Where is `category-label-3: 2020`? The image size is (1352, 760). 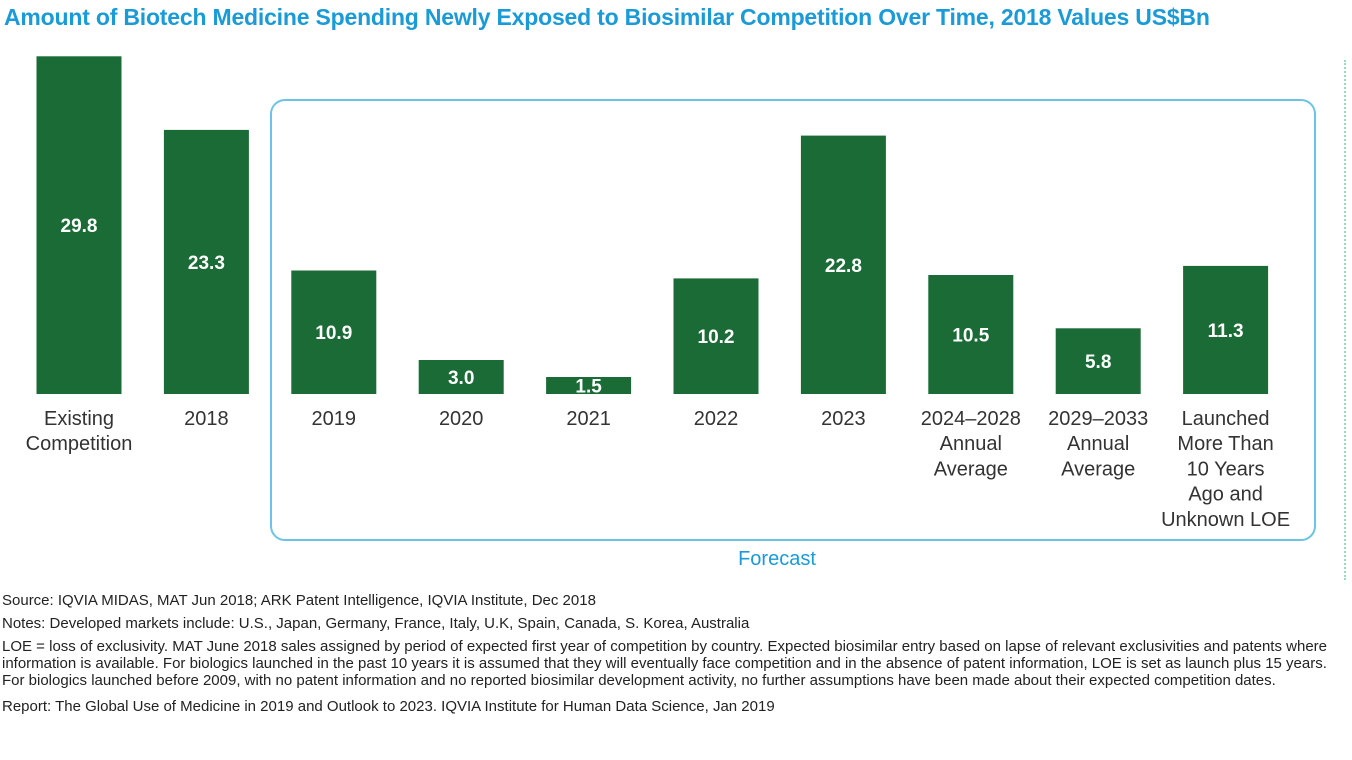
category-label-3: 2020 is located at coordinates (461, 419).